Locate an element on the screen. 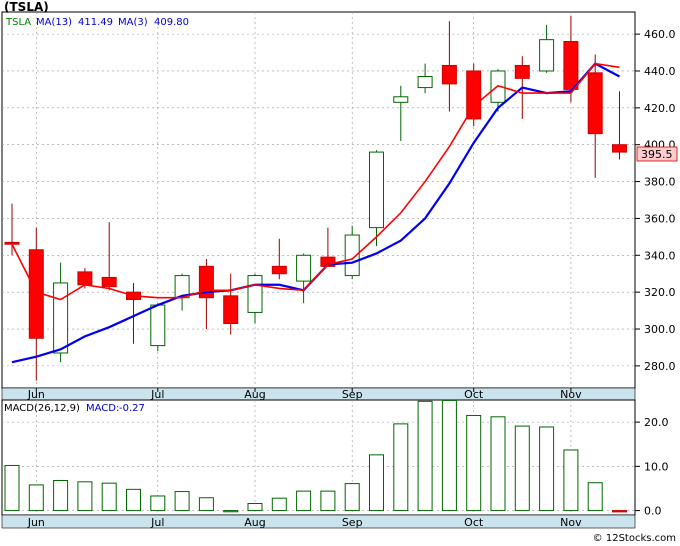  price-x-tick-label: Aug is located at coordinates (254, 394).